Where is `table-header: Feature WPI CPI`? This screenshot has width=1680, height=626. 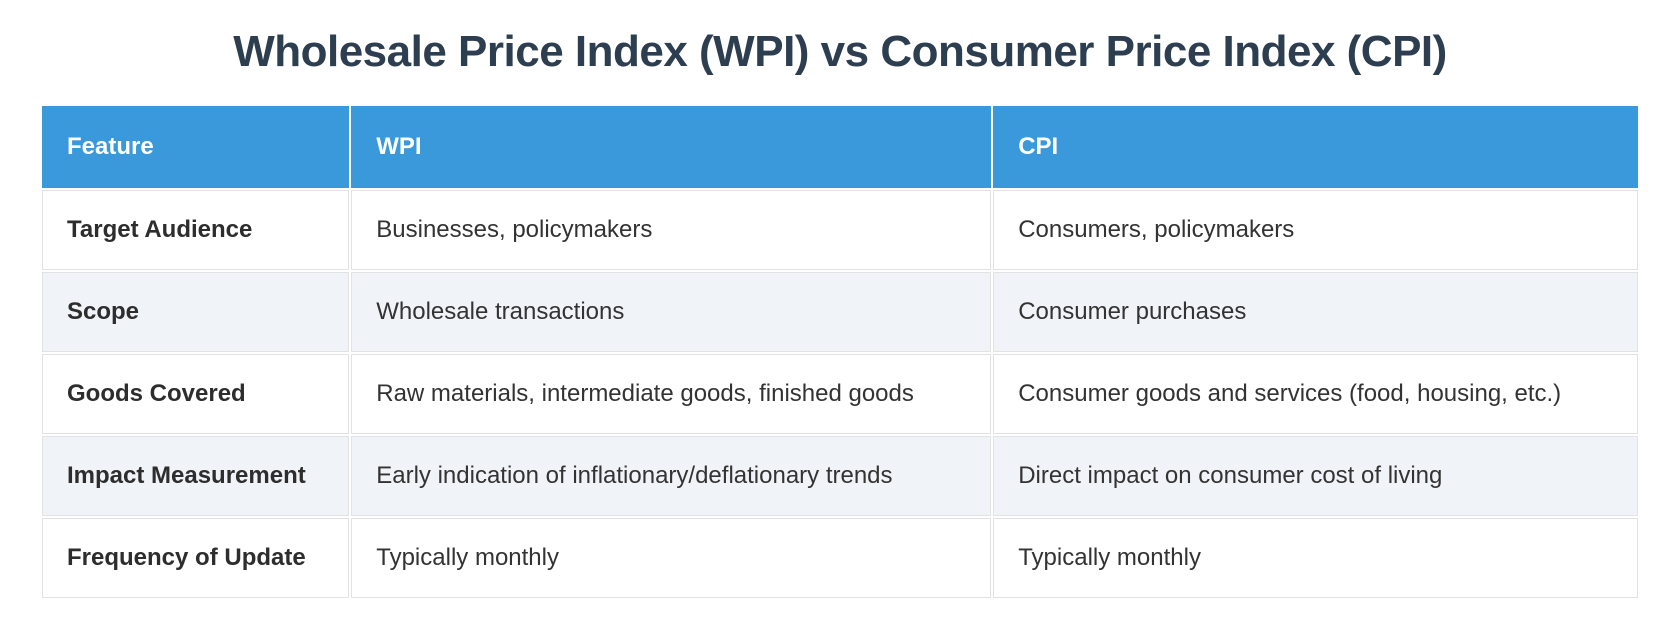
table-header: Feature WPI CPI is located at coordinates (840, 147).